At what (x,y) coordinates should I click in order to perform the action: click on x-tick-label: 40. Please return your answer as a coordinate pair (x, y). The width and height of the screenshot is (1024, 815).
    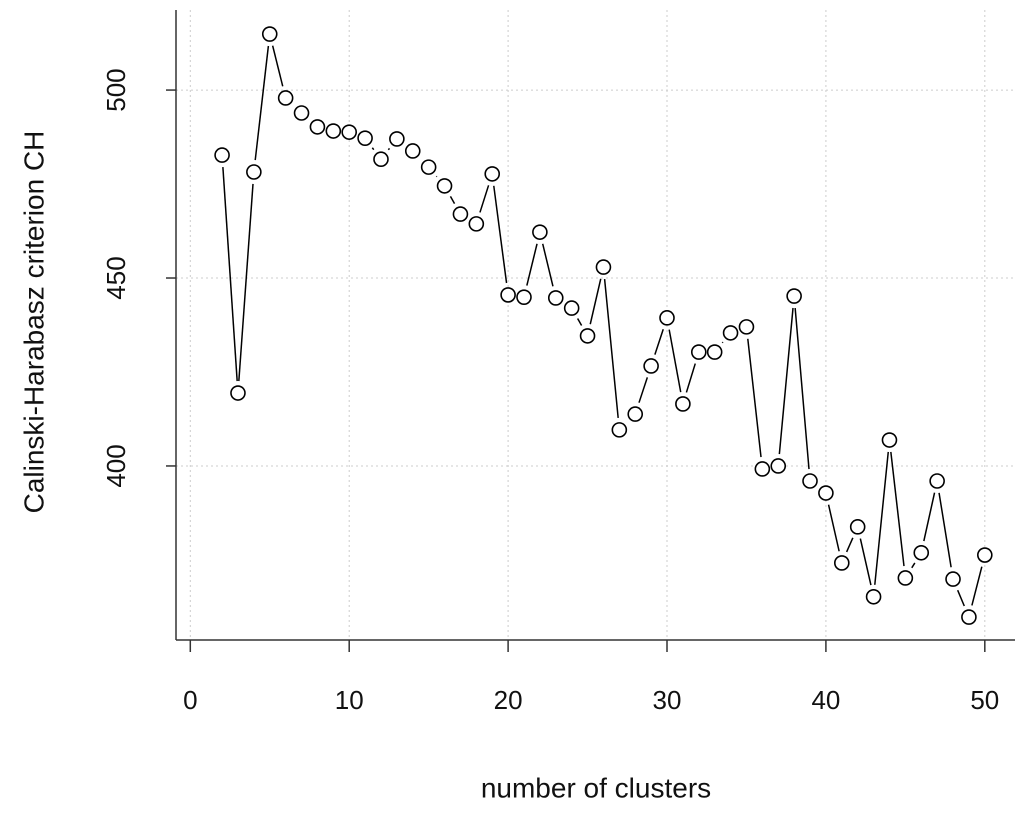
    Looking at the image, I should click on (825, 700).